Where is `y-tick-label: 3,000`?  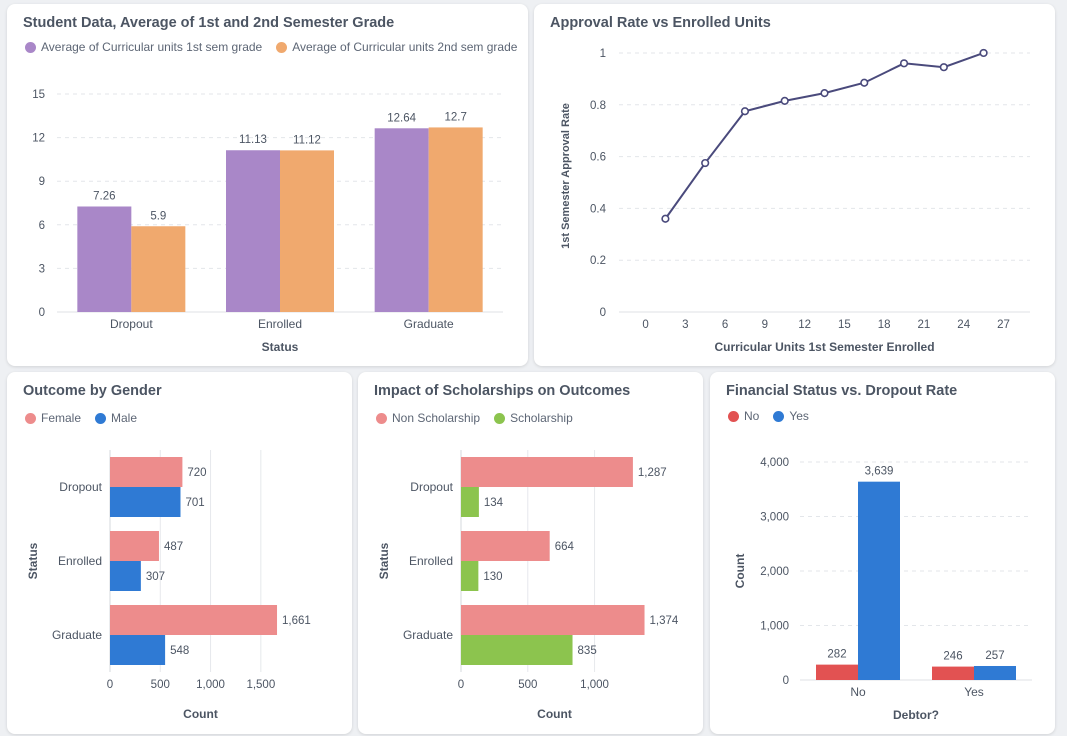
y-tick-label: 3,000 is located at coordinates (774, 518).